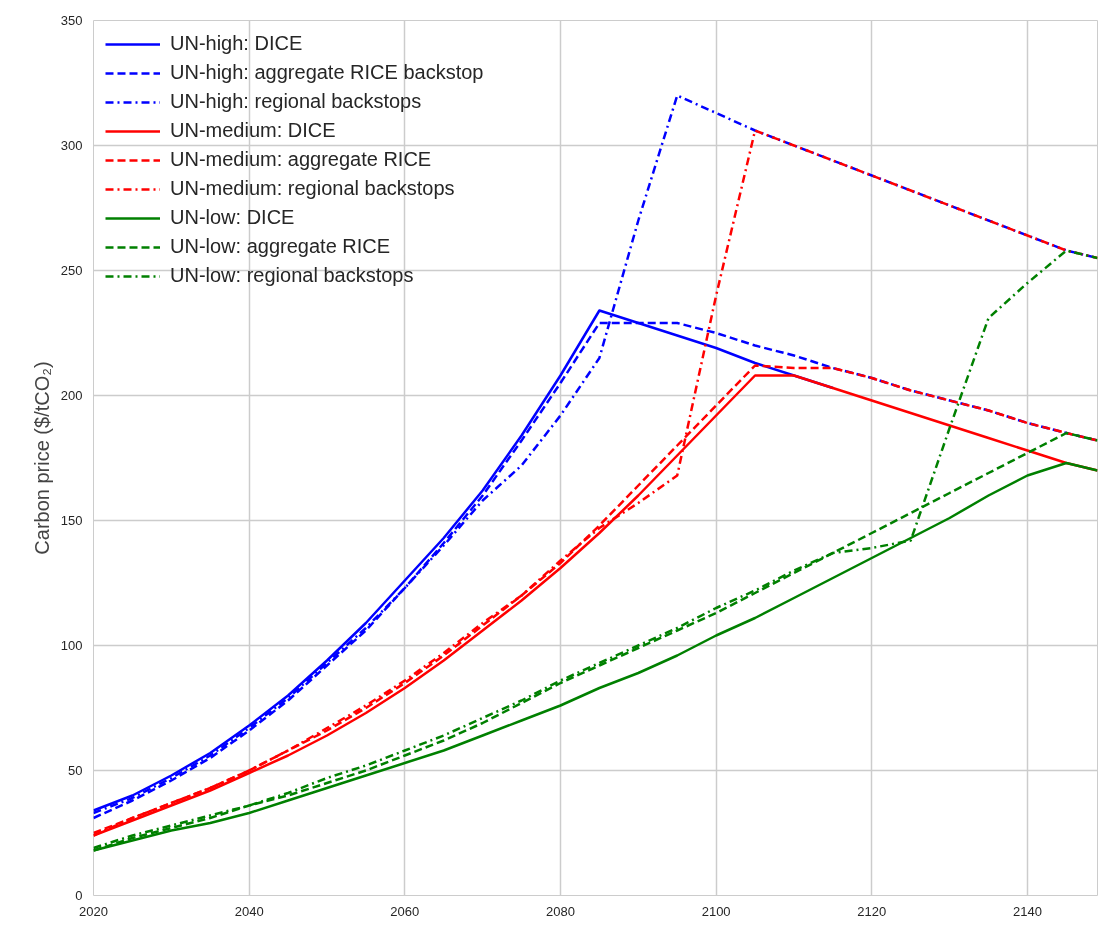 This screenshot has height=925, width=1099. Describe the element at coordinates (232, 217) in the screenshot. I see `legend-label: UN-low: DICE` at that location.